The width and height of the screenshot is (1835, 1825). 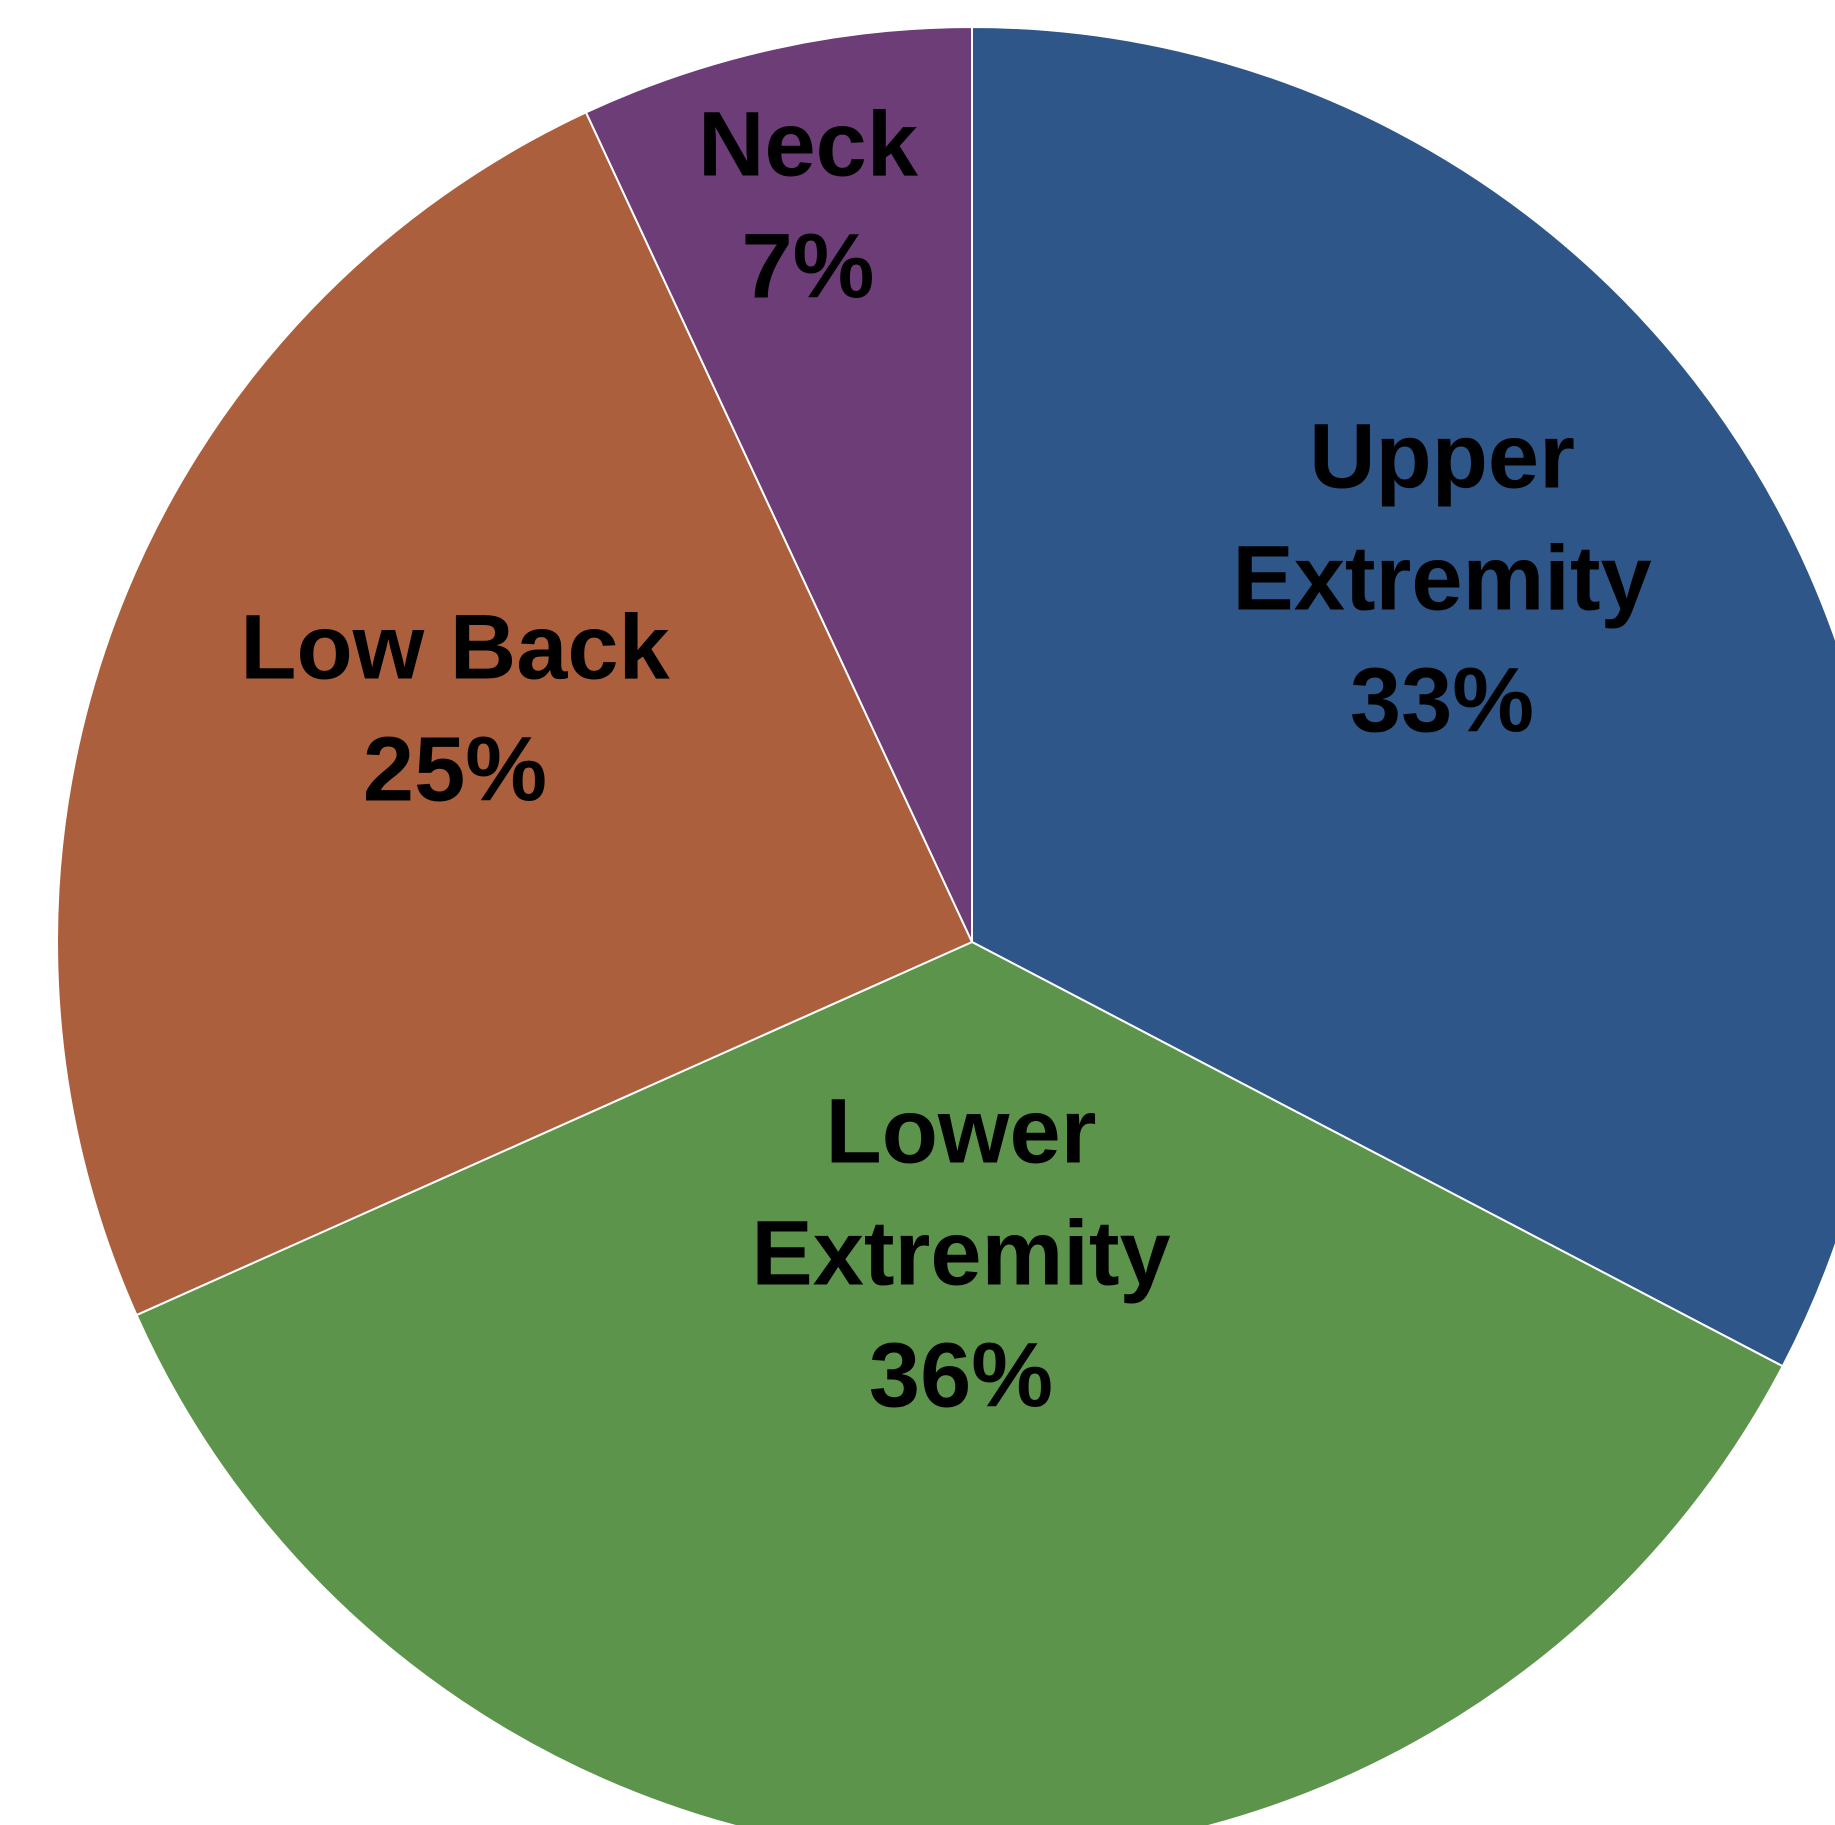 What do you see at coordinates (455, 769) in the screenshot?
I see `label-value-low-back: 25%` at bounding box center [455, 769].